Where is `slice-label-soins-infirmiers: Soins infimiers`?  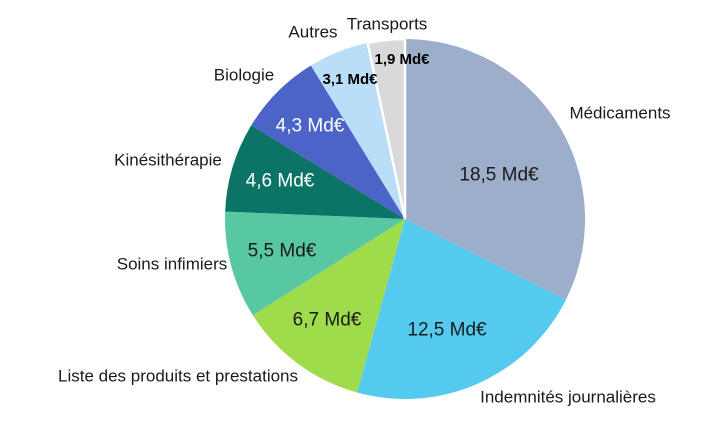
slice-label-soins-infirmiers: Soins infimiers is located at coordinates (172, 264).